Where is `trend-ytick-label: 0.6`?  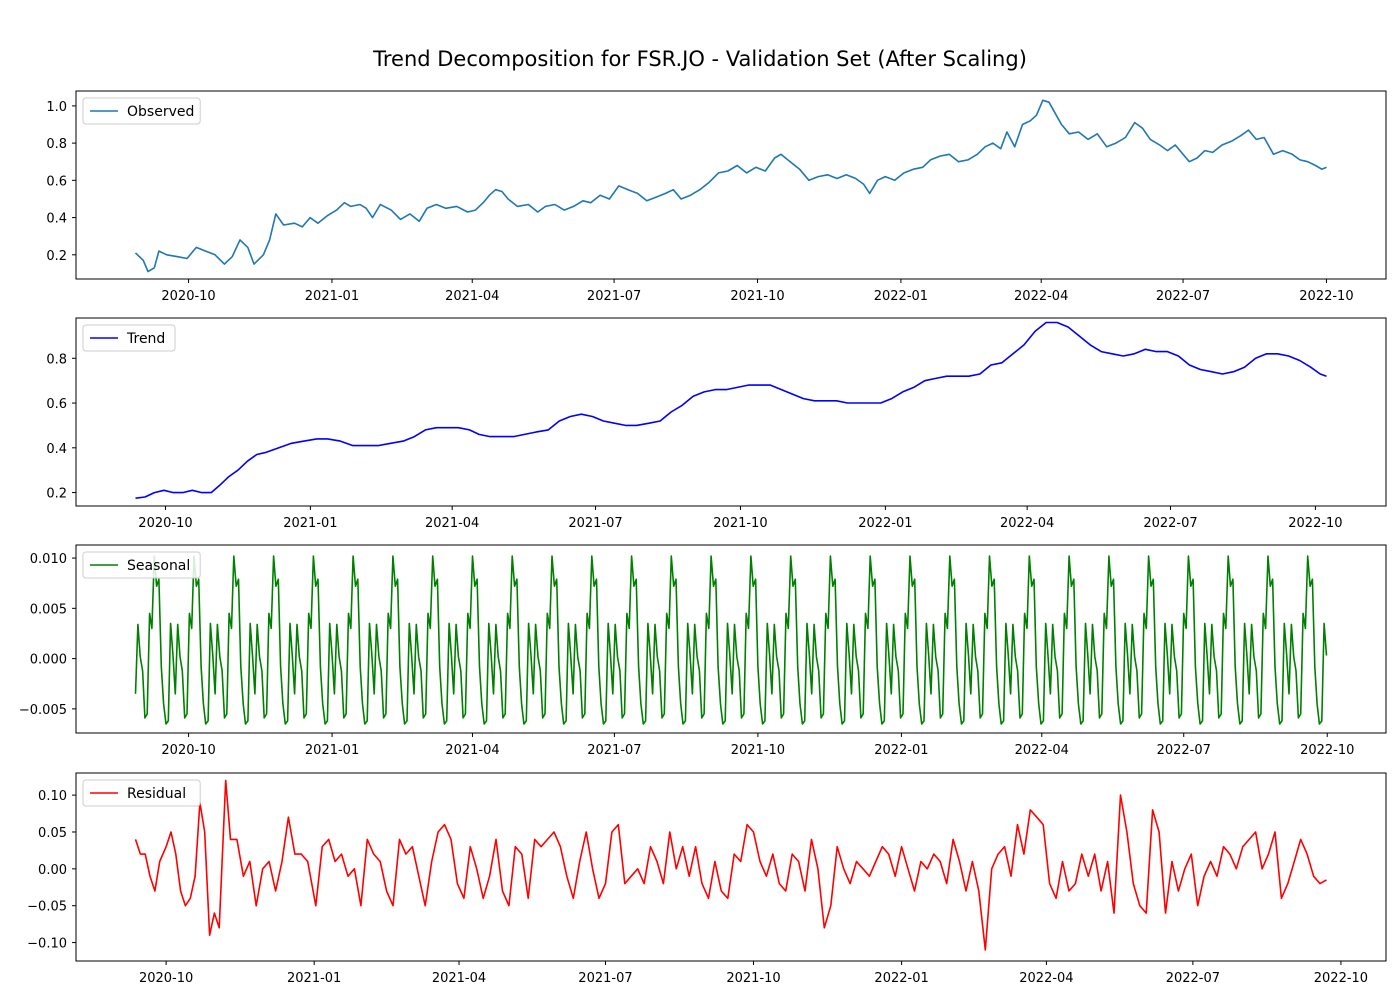 trend-ytick-label: 0.6 is located at coordinates (56, 404).